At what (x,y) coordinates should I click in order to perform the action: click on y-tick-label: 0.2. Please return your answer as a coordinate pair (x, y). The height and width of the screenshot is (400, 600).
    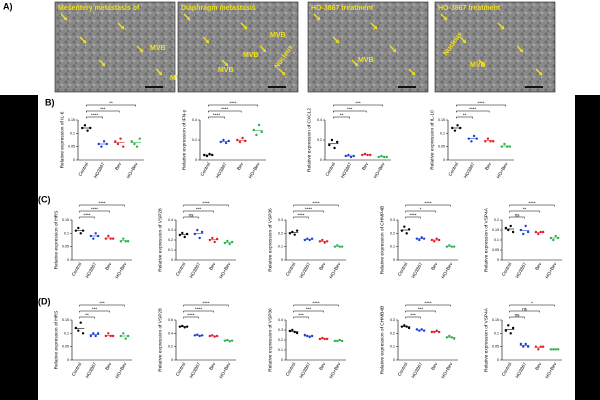
    Looking at the image, I should click on (194, 140).